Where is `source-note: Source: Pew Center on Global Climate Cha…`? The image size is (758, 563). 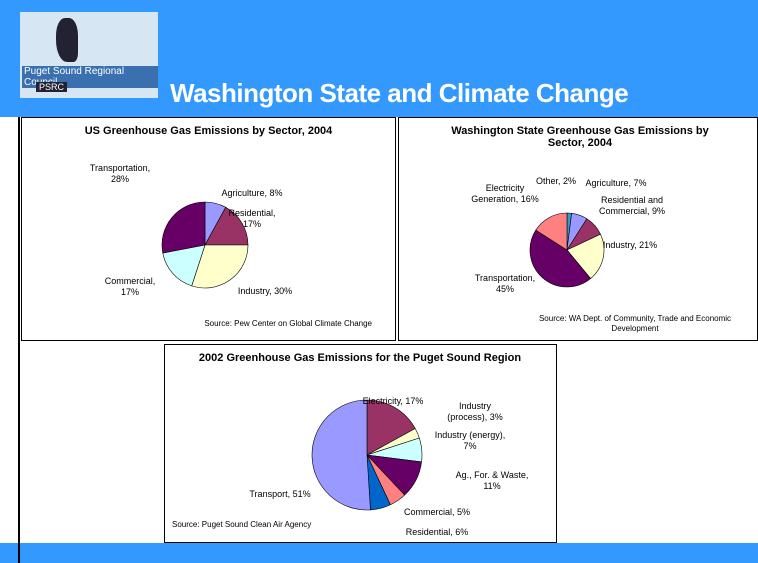 source-note: Source: Pew Center on Global Climate Cha… is located at coordinates (288, 323).